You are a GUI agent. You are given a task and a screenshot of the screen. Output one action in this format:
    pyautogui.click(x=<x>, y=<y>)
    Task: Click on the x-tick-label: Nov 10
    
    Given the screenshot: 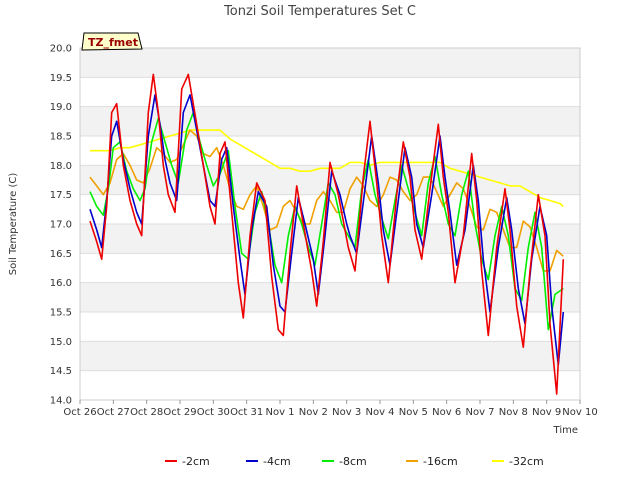 What is the action you would take?
    pyautogui.click(x=579, y=412)
    